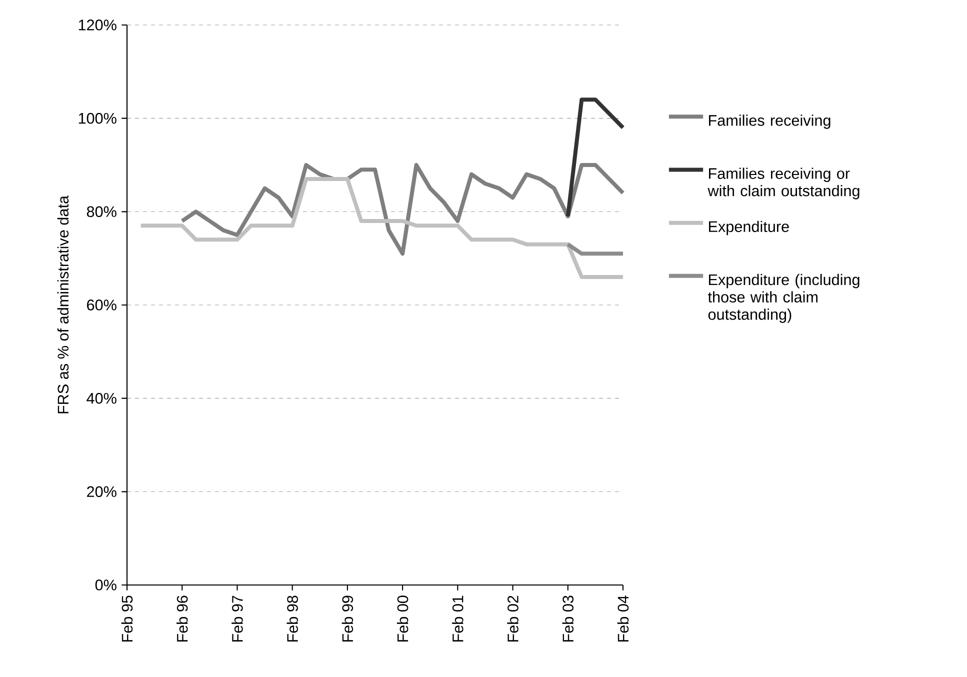 The width and height of the screenshot is (967, 677). What do you see at coordinates (623, 619) in the screenshot?
I see `x-tick-label: Feb 04` at bounding box center [623, 619].